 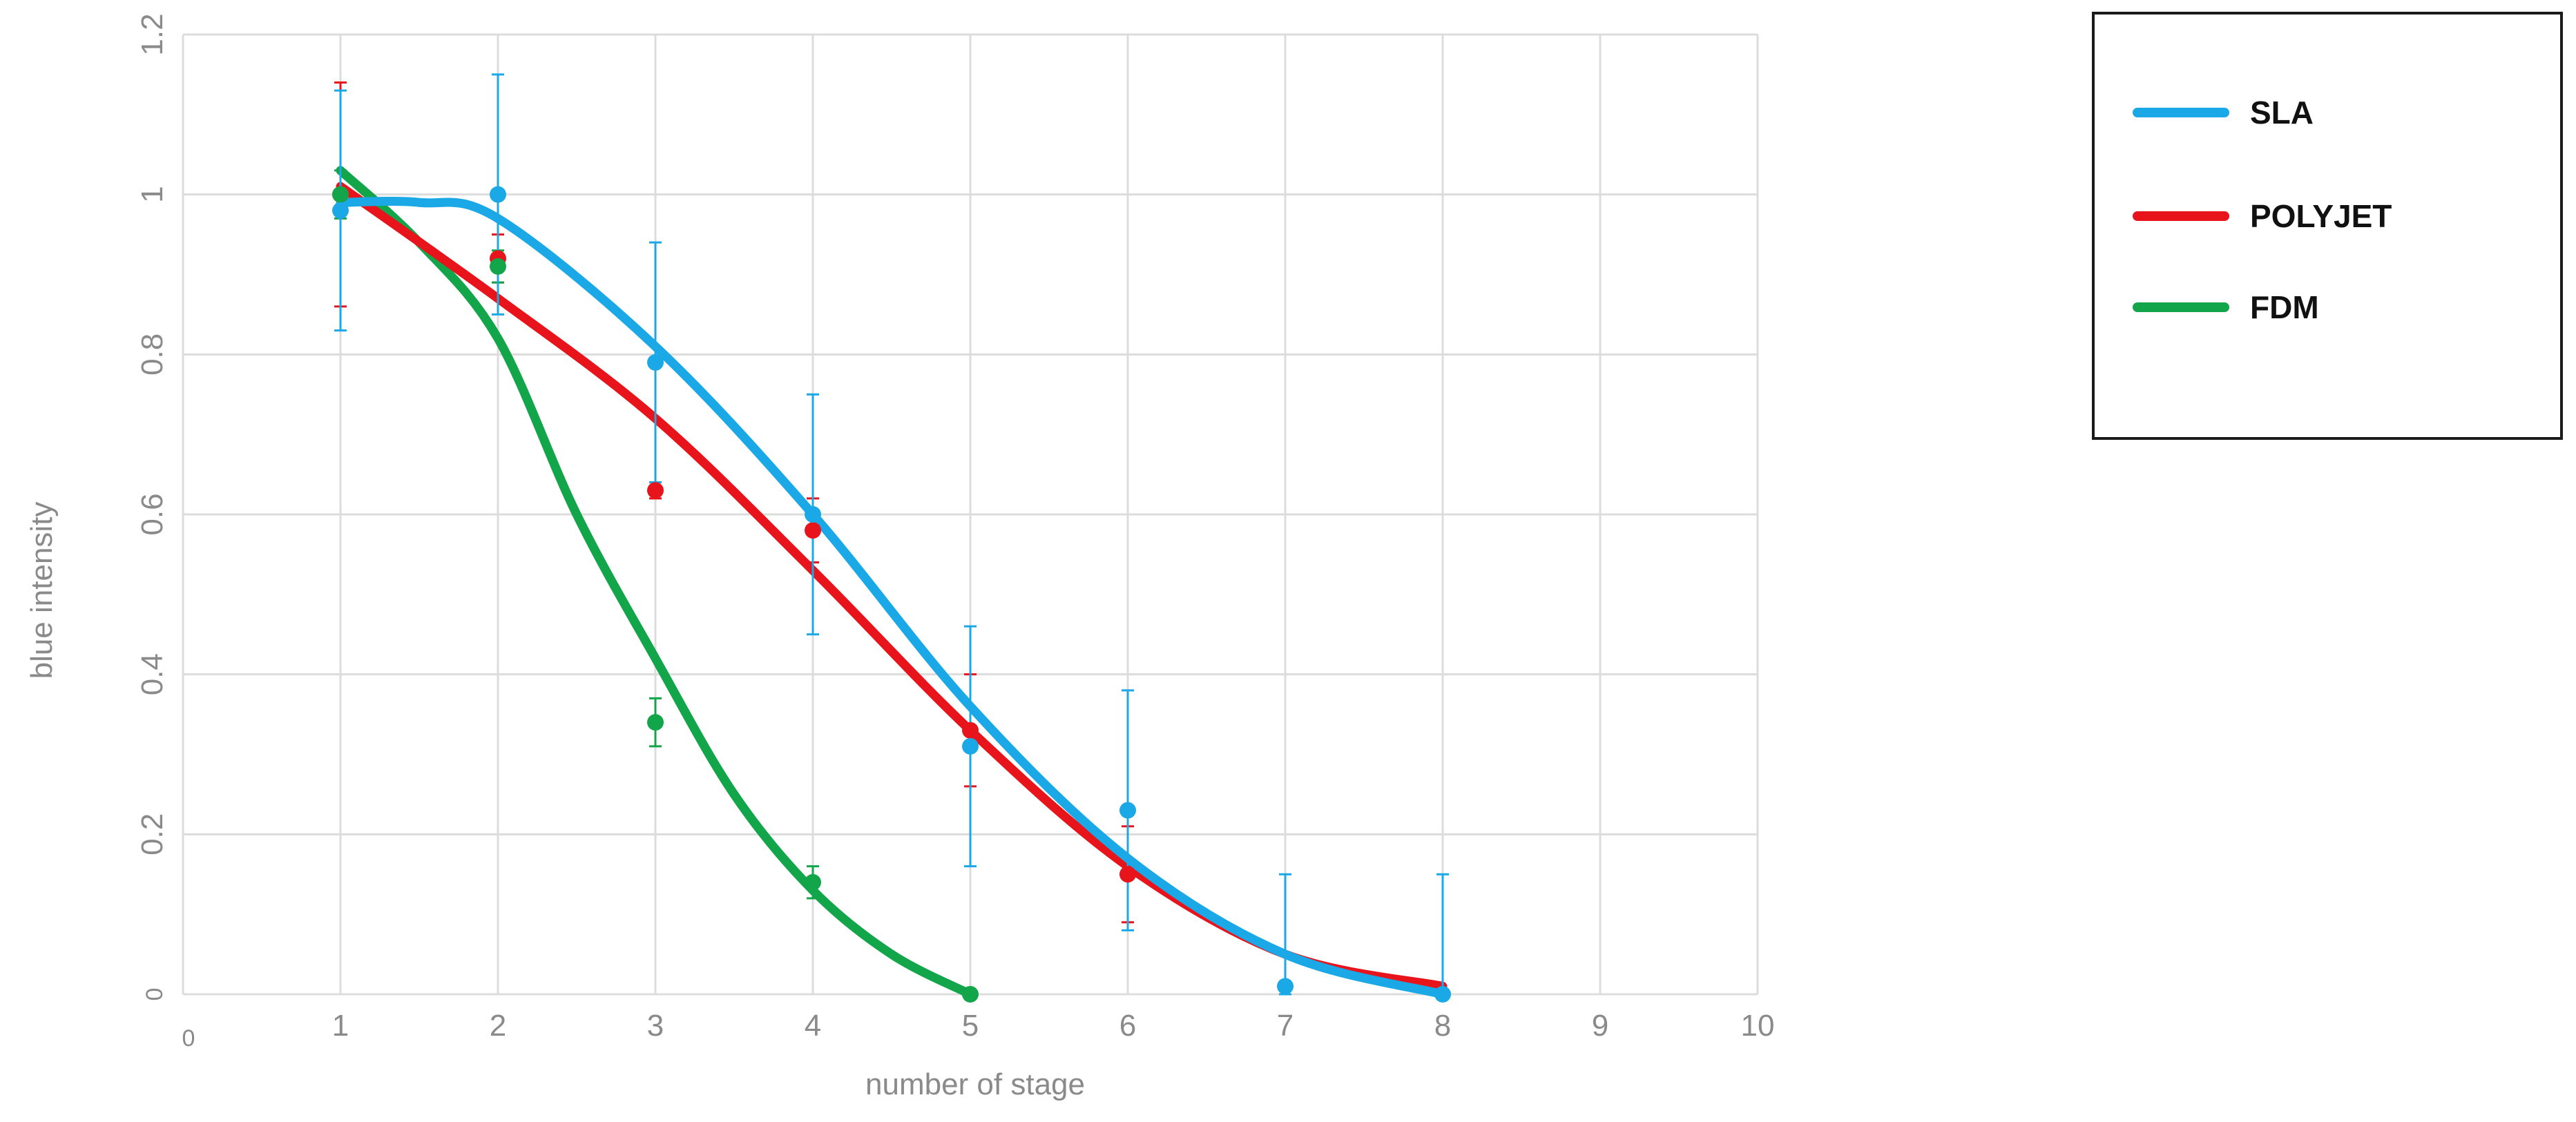 I want to click on x-tick-label-5: 5, so click(x=970, y=1026).